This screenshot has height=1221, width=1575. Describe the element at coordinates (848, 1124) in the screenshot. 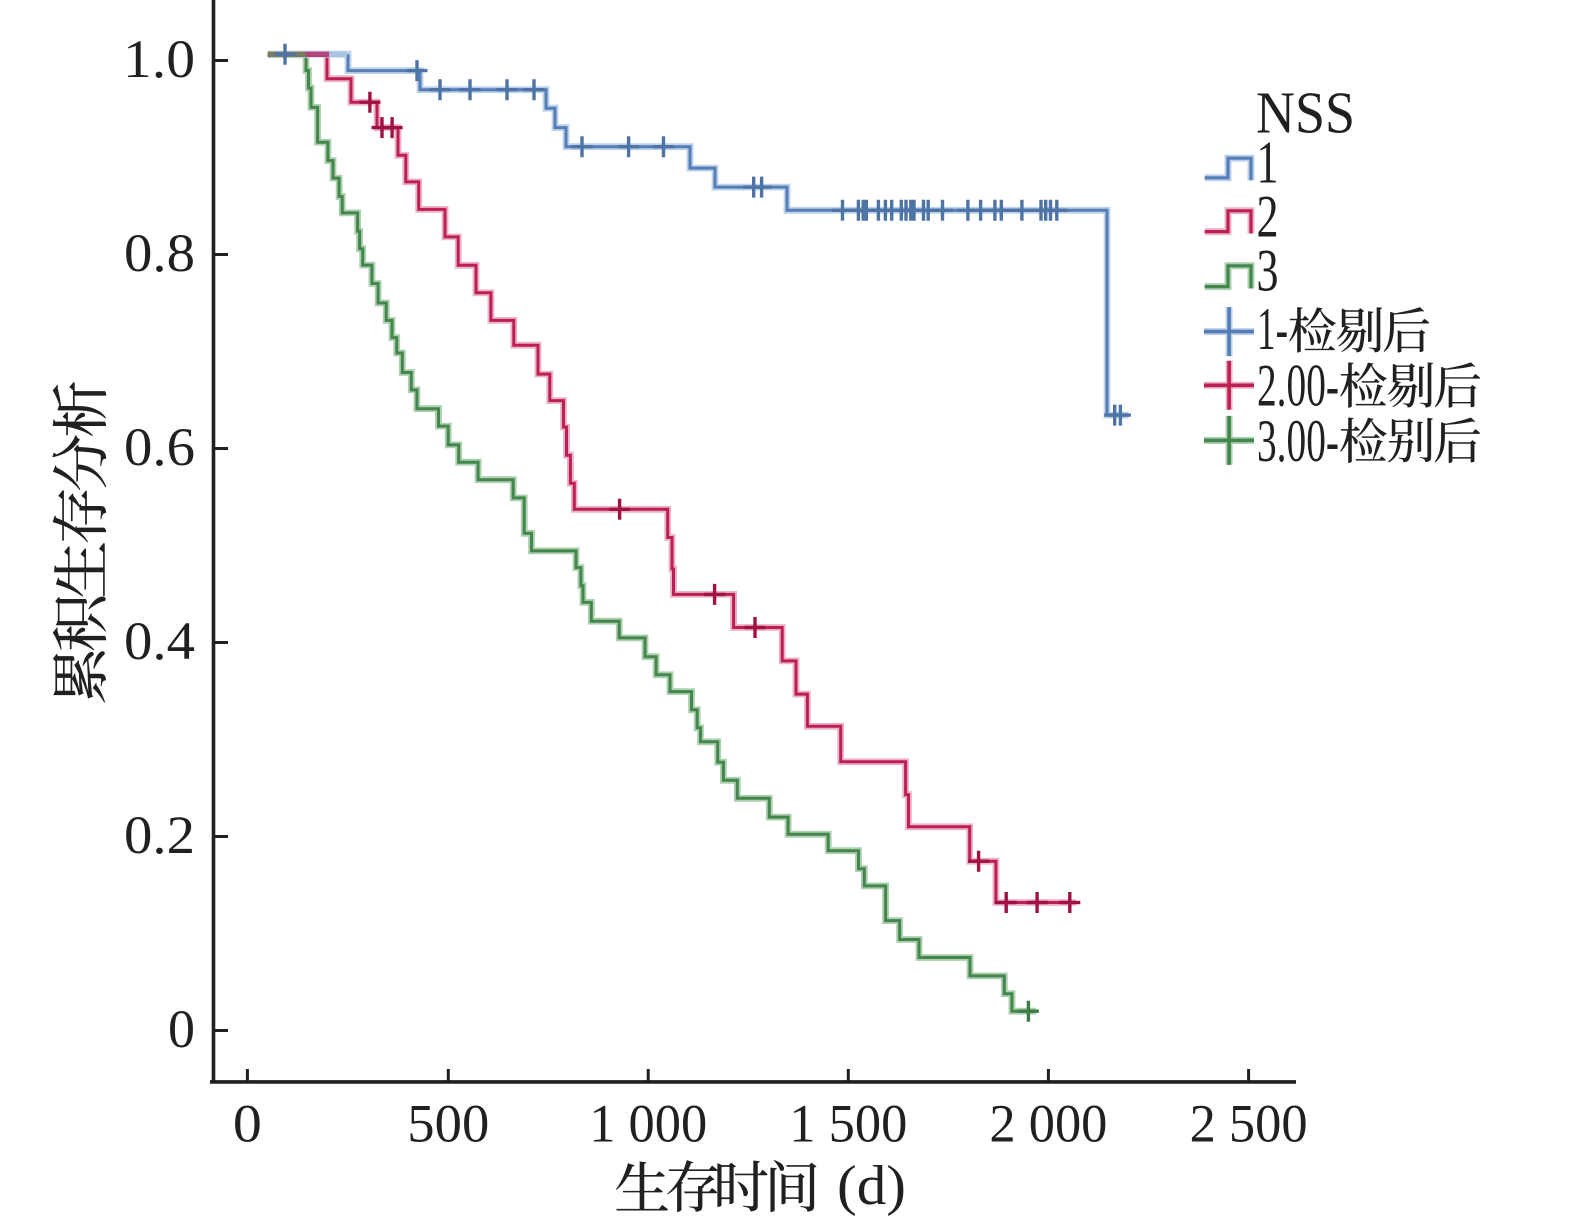

I see `svg-text: 1 500` at that location.